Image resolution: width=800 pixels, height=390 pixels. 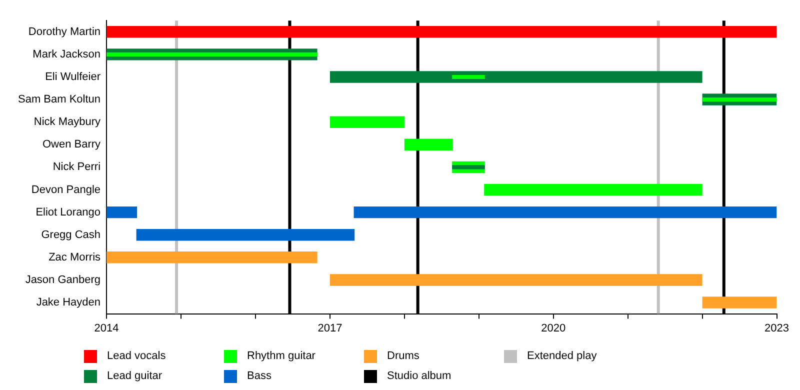 I want to click on x-tick-label: 2023, so click(x=777, y=328).